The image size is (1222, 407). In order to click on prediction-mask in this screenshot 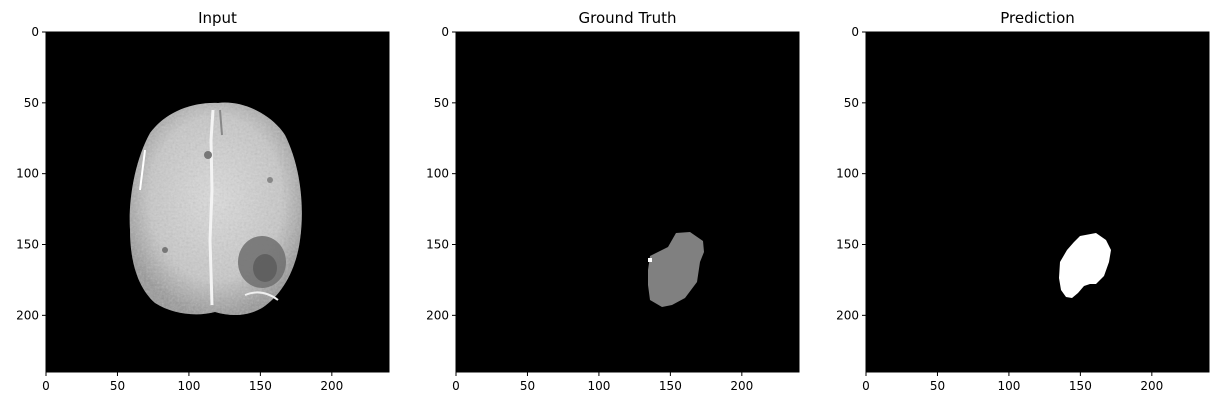, I will do `click(1085, 265)`.